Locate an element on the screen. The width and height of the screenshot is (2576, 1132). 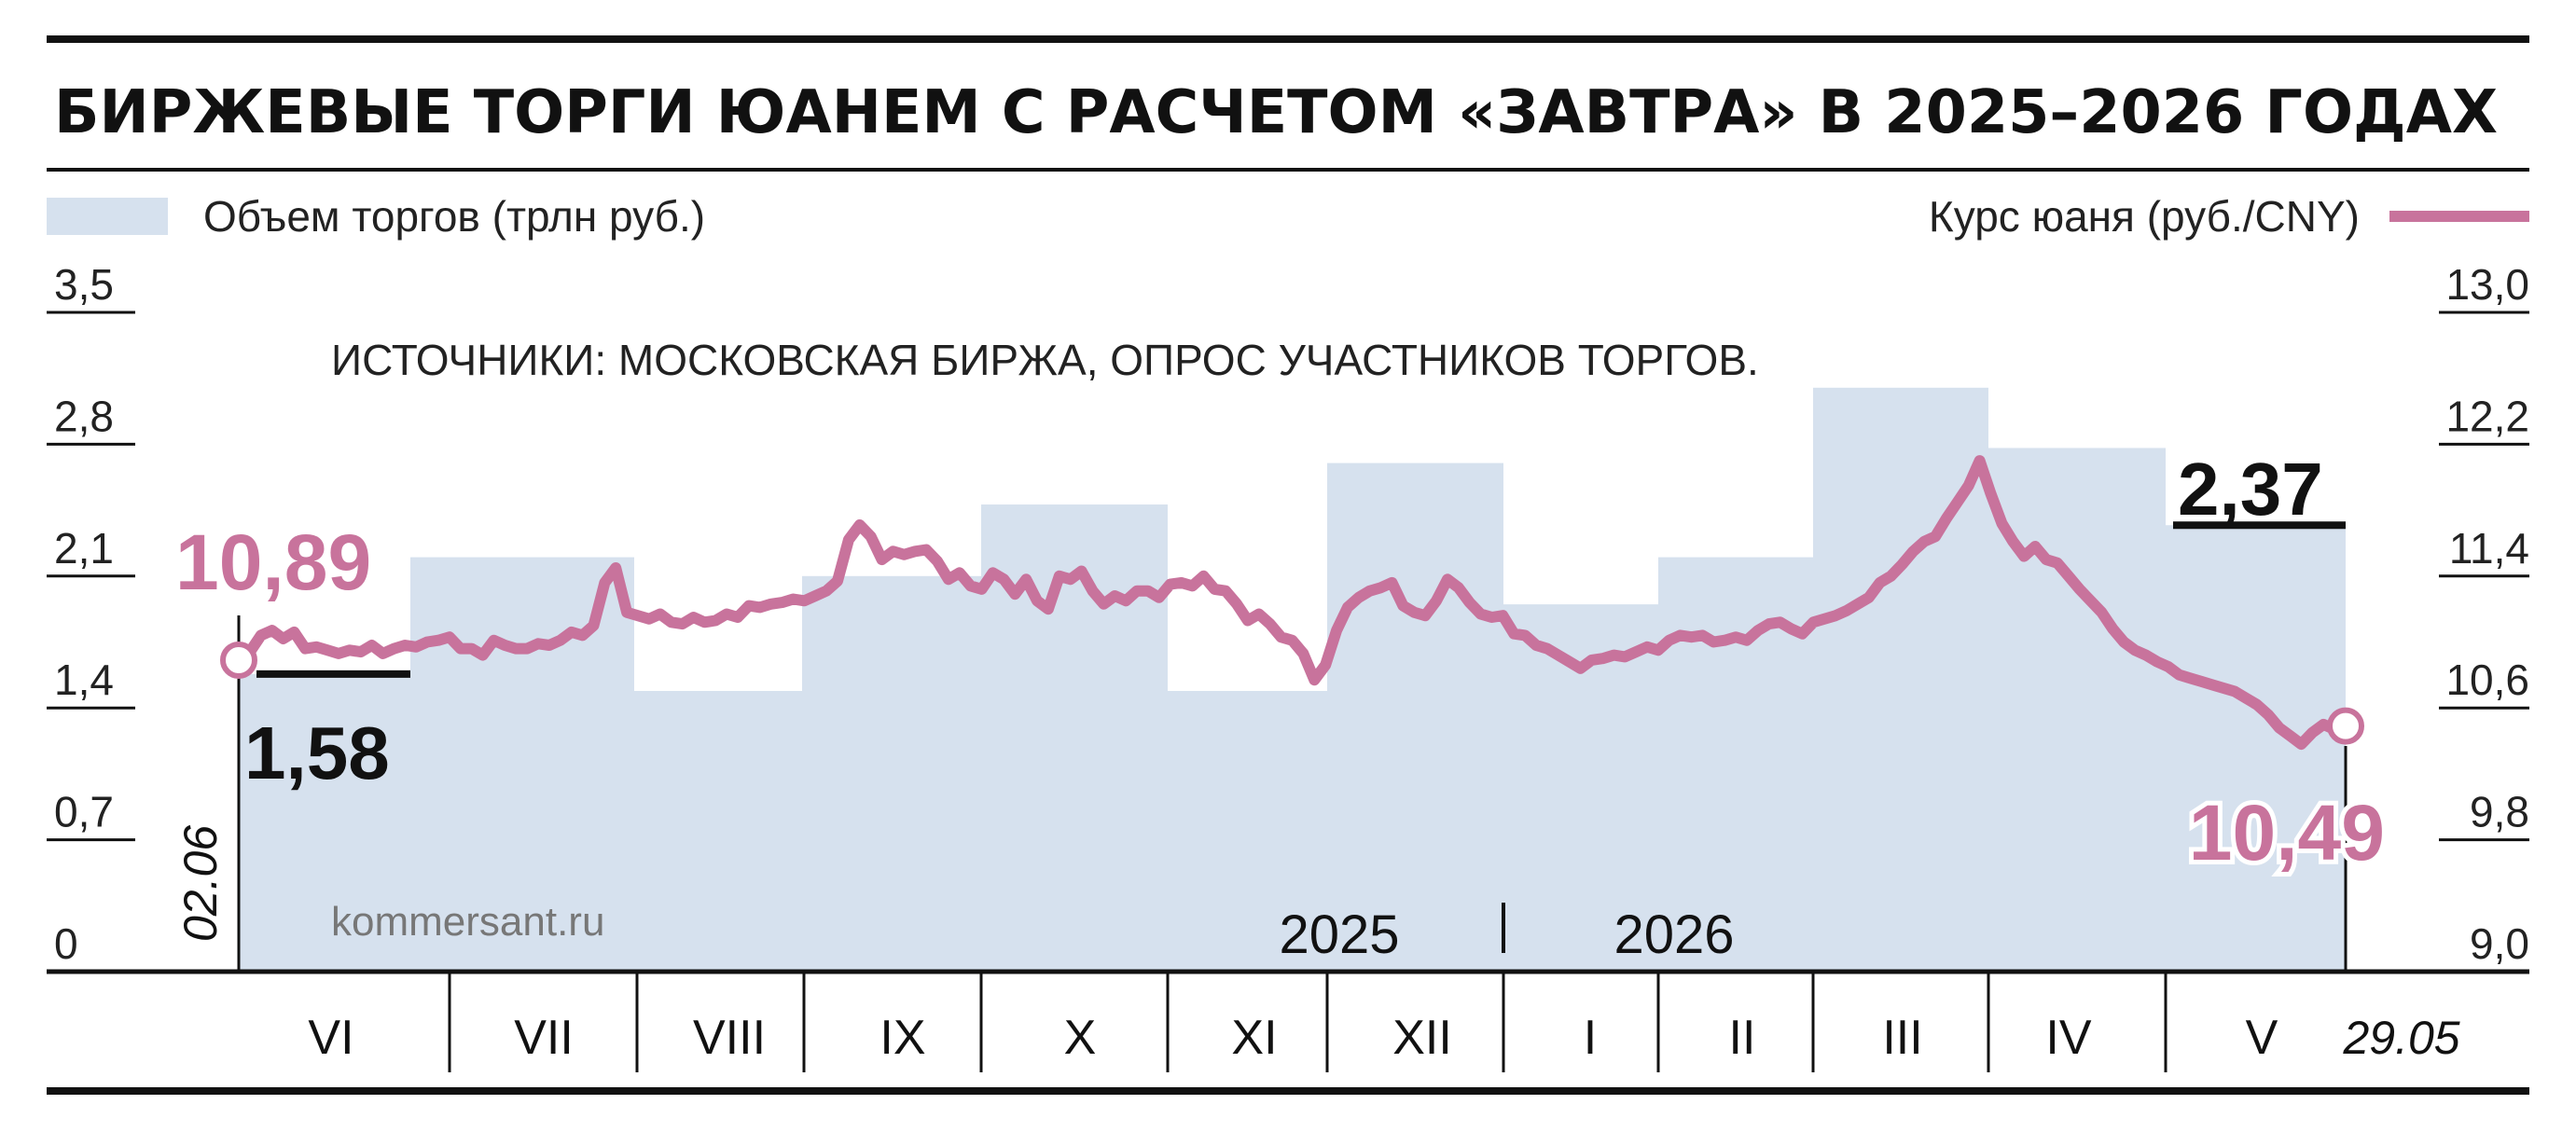
month-label: VIII is located at coordinates (729, 1038).